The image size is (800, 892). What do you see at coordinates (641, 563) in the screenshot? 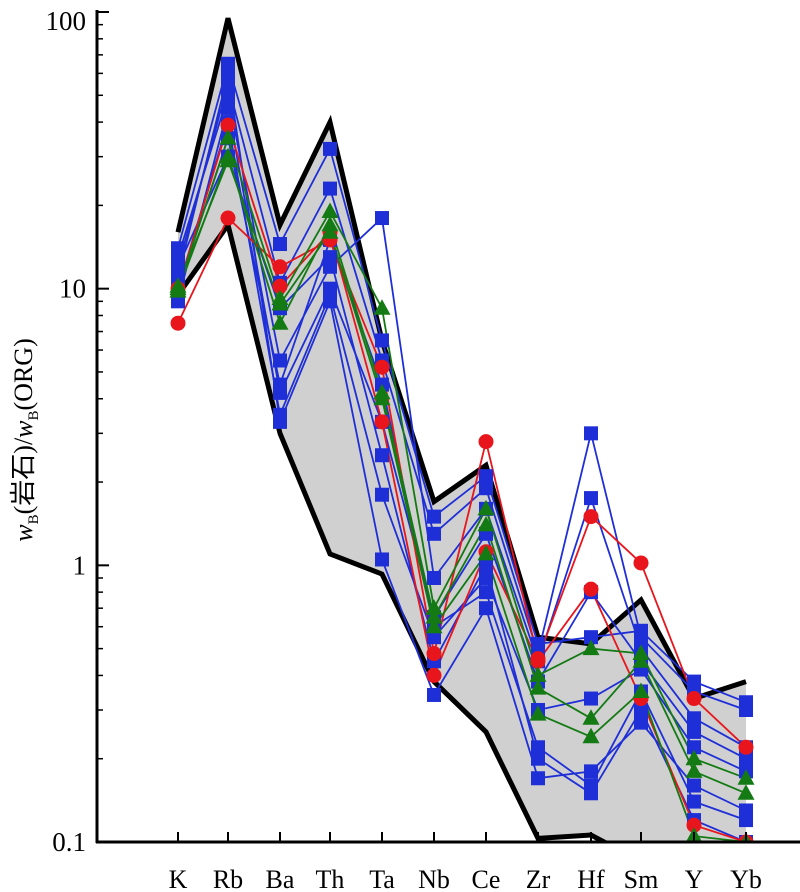
I see `series-9-point-Sm` at bounding box center [641, 563].